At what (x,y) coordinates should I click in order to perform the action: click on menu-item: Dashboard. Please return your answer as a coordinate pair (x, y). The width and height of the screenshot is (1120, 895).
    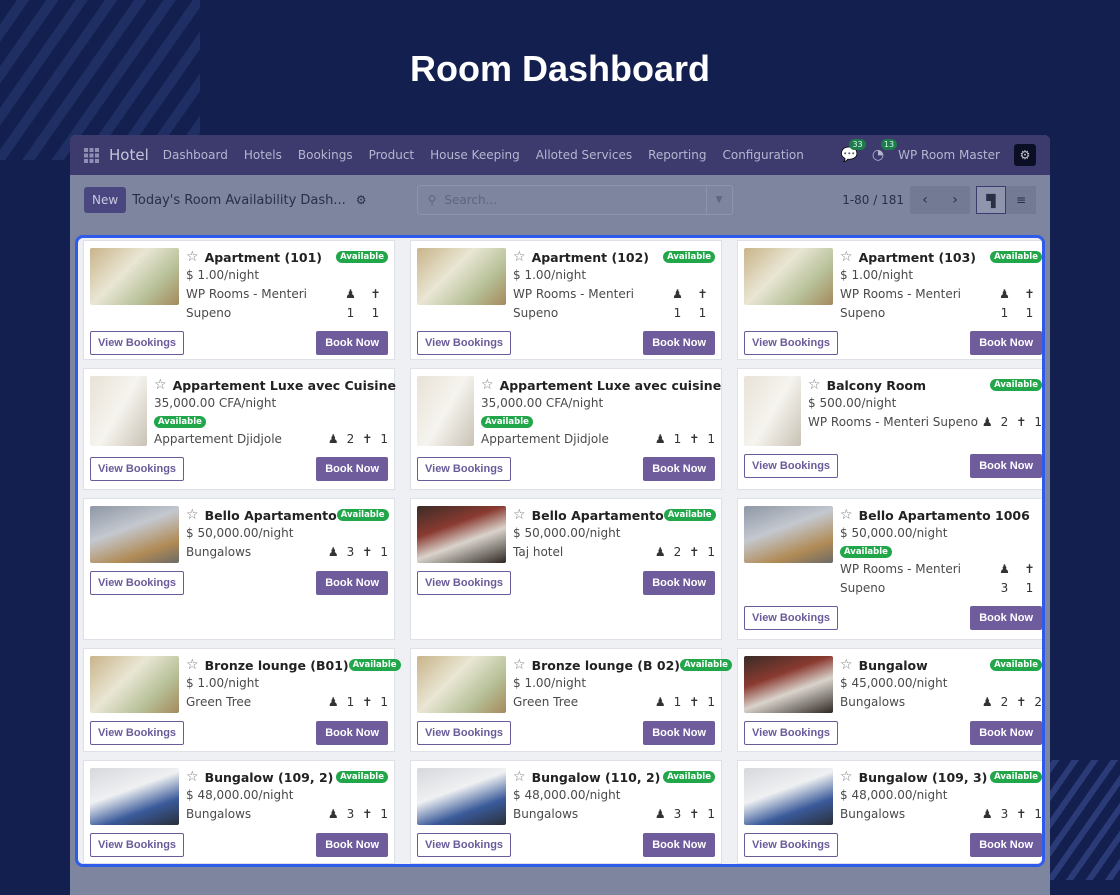
    Looking at the image, I should click on (195, 155).